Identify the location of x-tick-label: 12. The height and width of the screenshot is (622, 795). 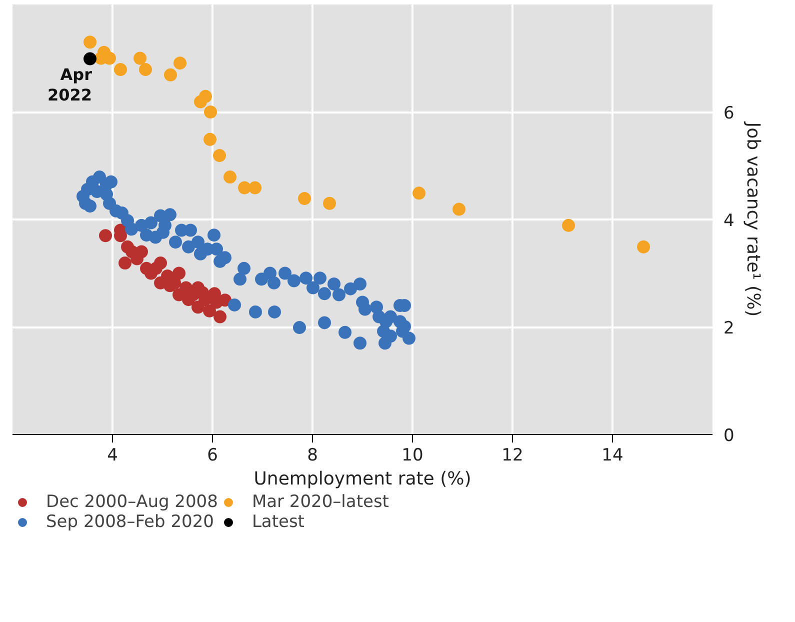
(513, 456).